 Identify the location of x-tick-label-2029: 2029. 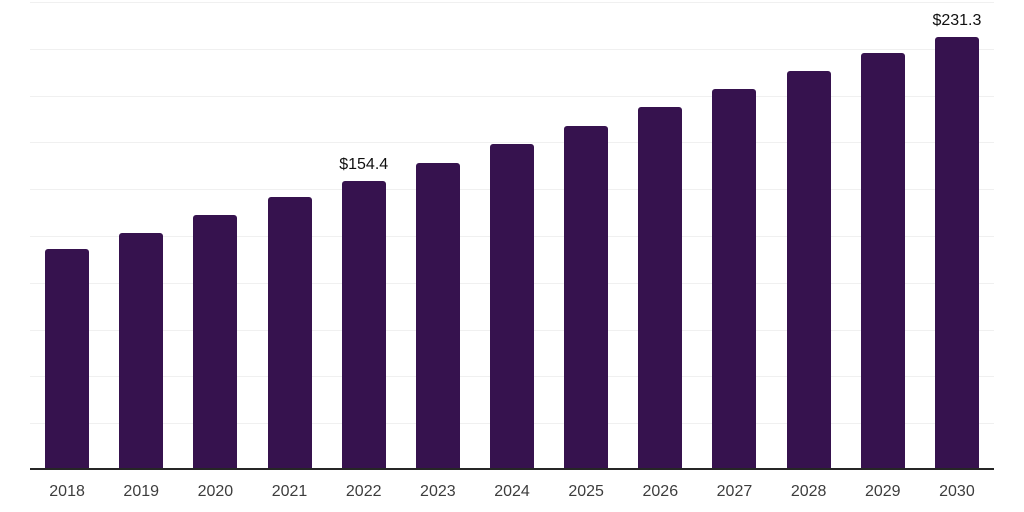
(882, 491).